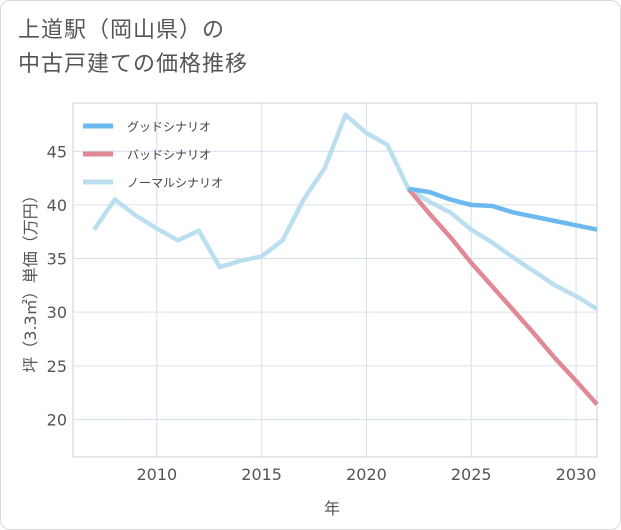  What do you see at coordinates (57, 312) in the screenshot?
I see `y-tick-label: 30` at bounding box center [57, 312].